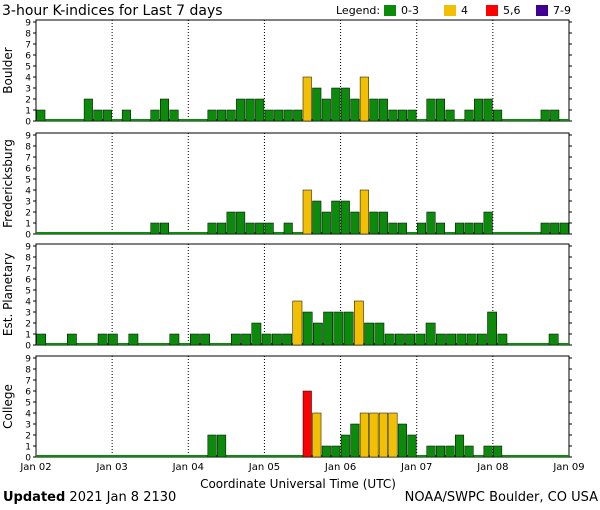  I want to click on legend: Legend: 0-3 4 5,6 7-9, so click(453, 10).